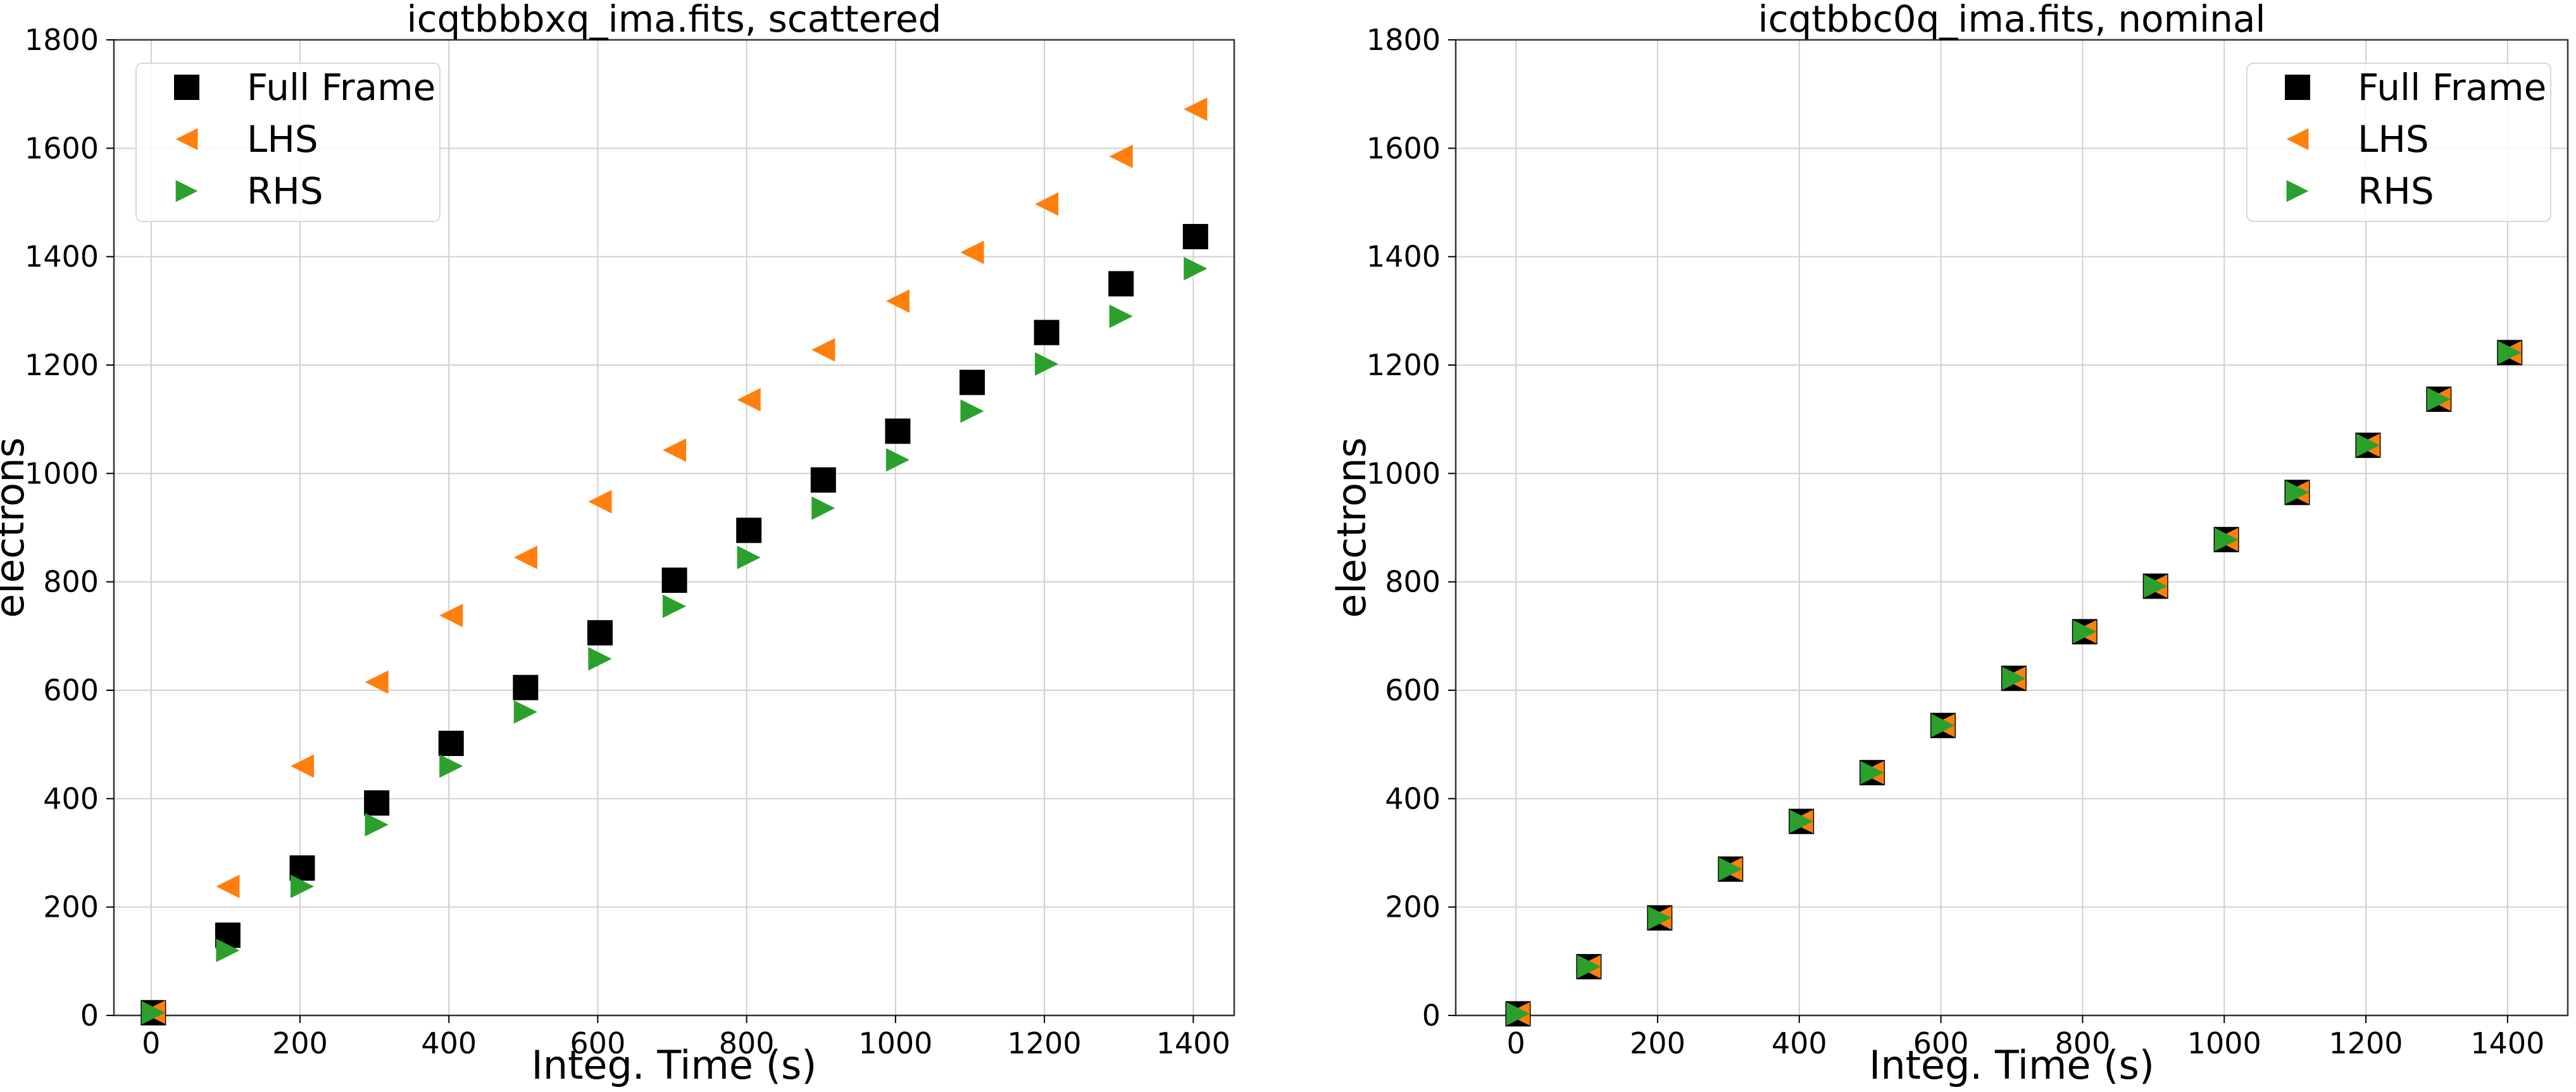  Describe the element at coordinates (2012, 20) in the screenshot. I see `chart-title: icqtbbc0q_ima.fits, nominal` at that location.